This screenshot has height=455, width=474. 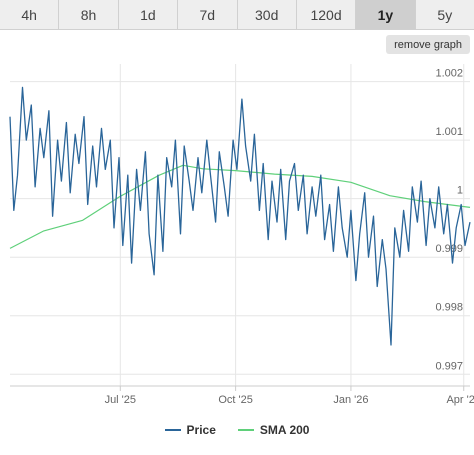 I want to click on y-axis-ticks: 0.997 0.998 0.999 1 1.001 1.002, so click(x=449, y=220).